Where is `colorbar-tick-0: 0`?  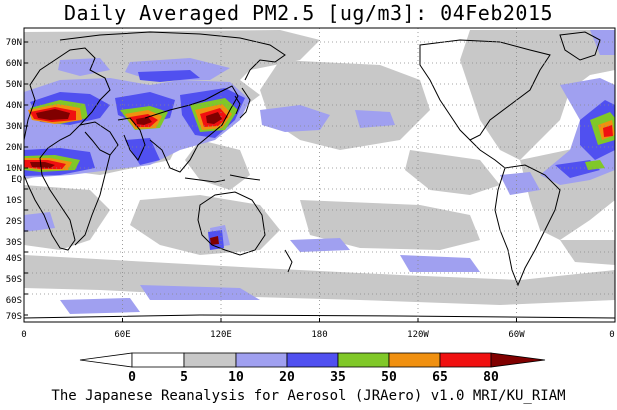 colorbar-tick-0: 0 is located at coordinates (132, 377).